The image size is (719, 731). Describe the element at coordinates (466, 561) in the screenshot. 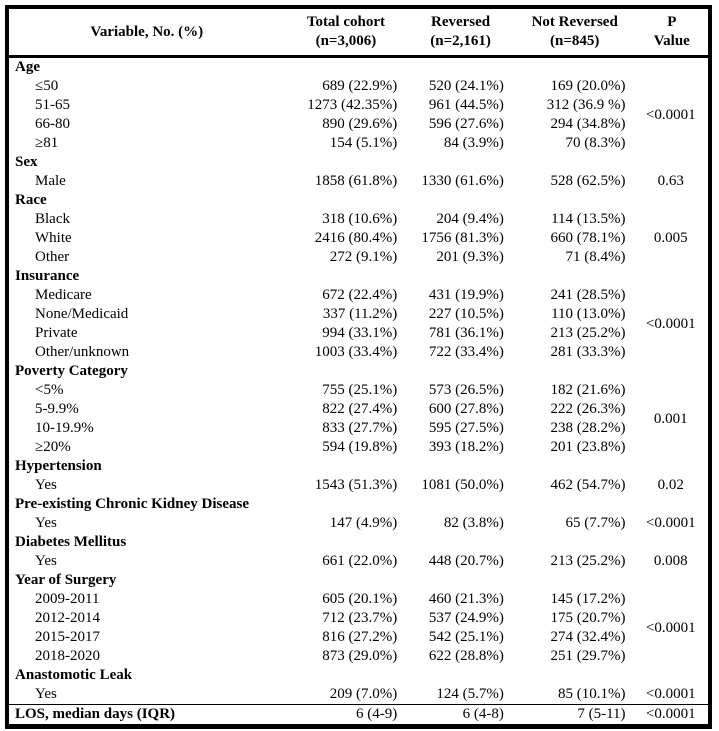

I see `reversed-value: 448 (20.7%)` at that location.